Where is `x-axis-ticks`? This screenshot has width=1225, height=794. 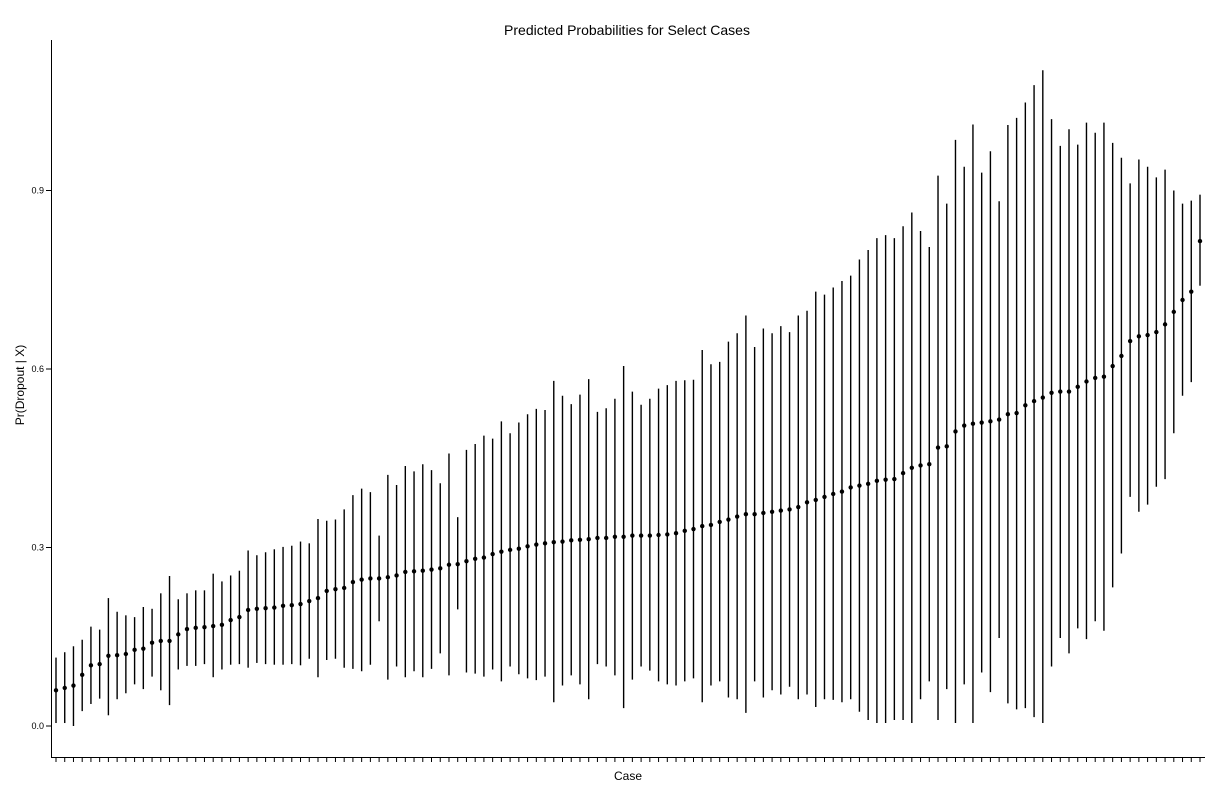
x-axis-ticks is located at coordinates (628, 760).